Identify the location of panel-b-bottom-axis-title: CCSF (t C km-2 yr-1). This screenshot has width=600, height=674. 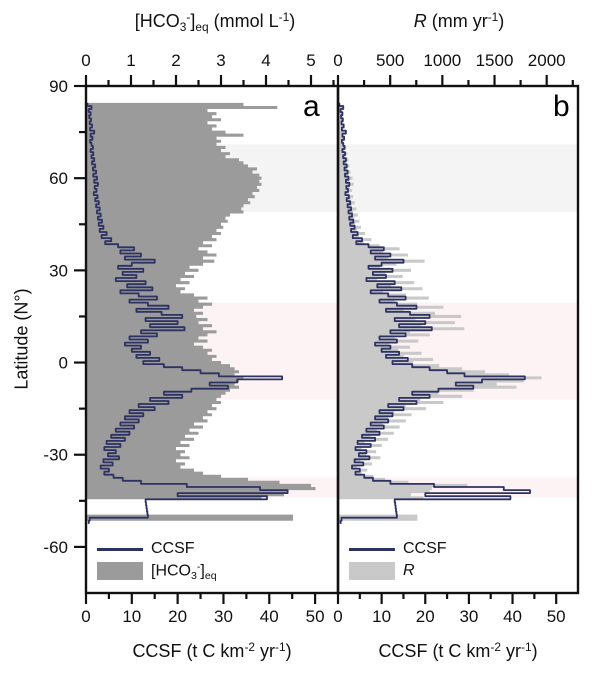
(458, 650).